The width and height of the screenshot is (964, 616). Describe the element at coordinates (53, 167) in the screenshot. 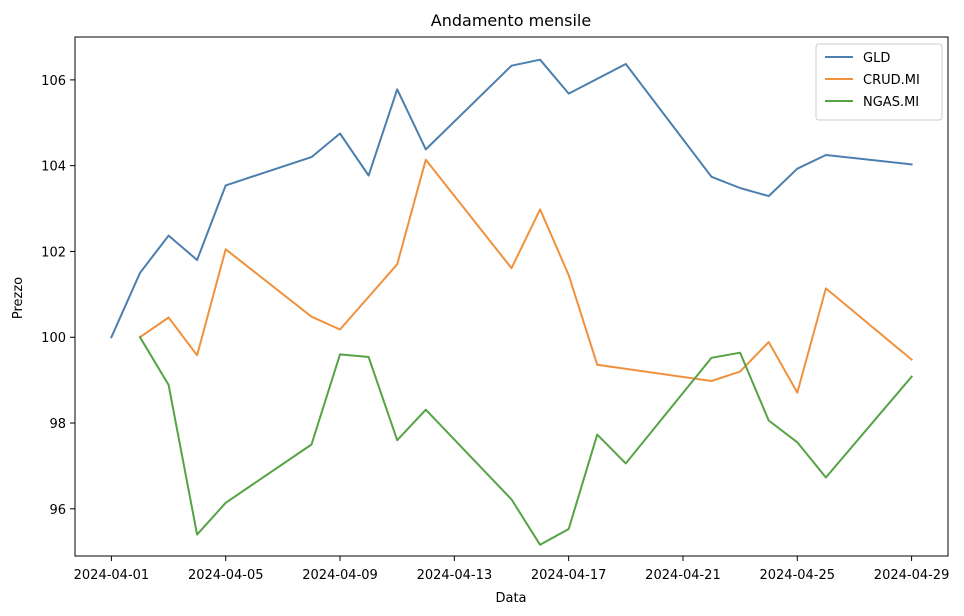

I see `y-tick-label: 104` at that location.